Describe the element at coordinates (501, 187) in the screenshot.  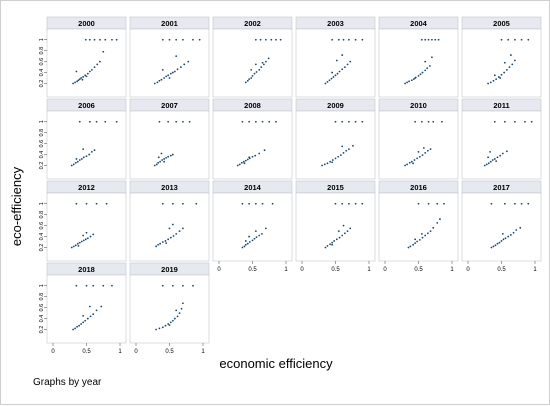
I see `panel-title: 2017` at that location.